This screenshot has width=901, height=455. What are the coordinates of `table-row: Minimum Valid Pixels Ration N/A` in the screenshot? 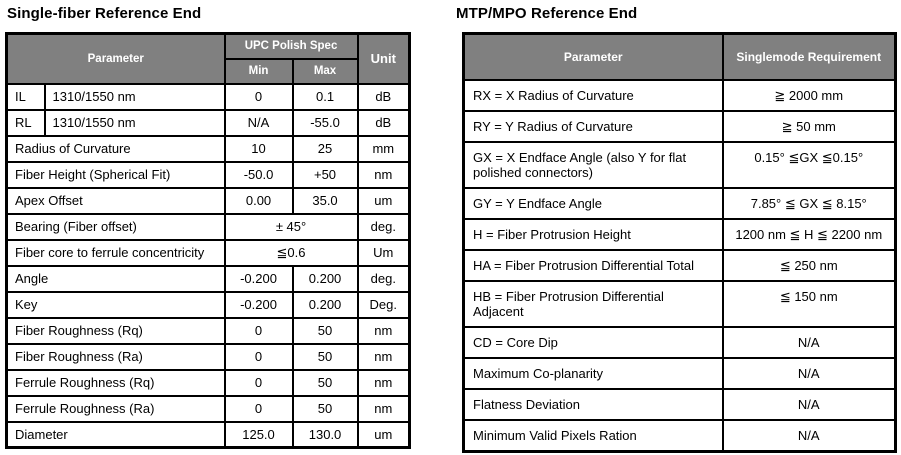 It's located at (679, 435).